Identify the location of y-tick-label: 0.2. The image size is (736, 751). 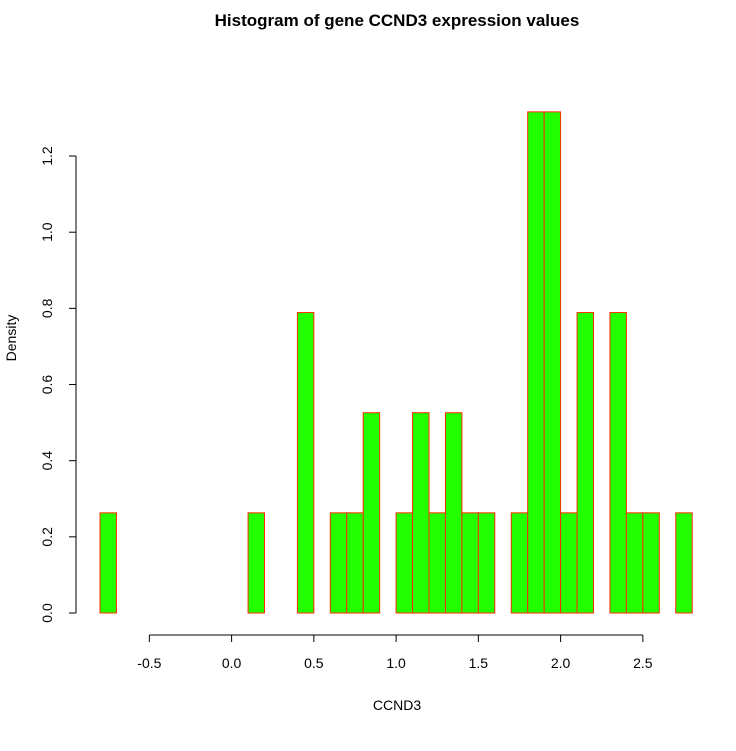
(47, 537).